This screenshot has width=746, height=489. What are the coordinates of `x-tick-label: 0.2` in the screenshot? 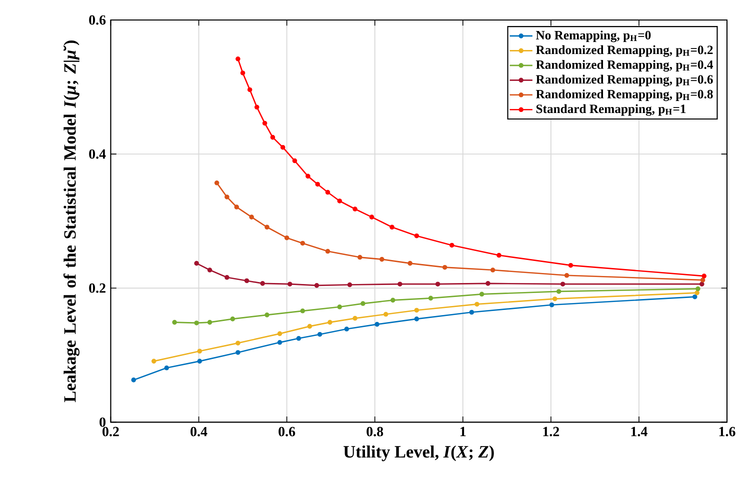 It's located at (110, 431).